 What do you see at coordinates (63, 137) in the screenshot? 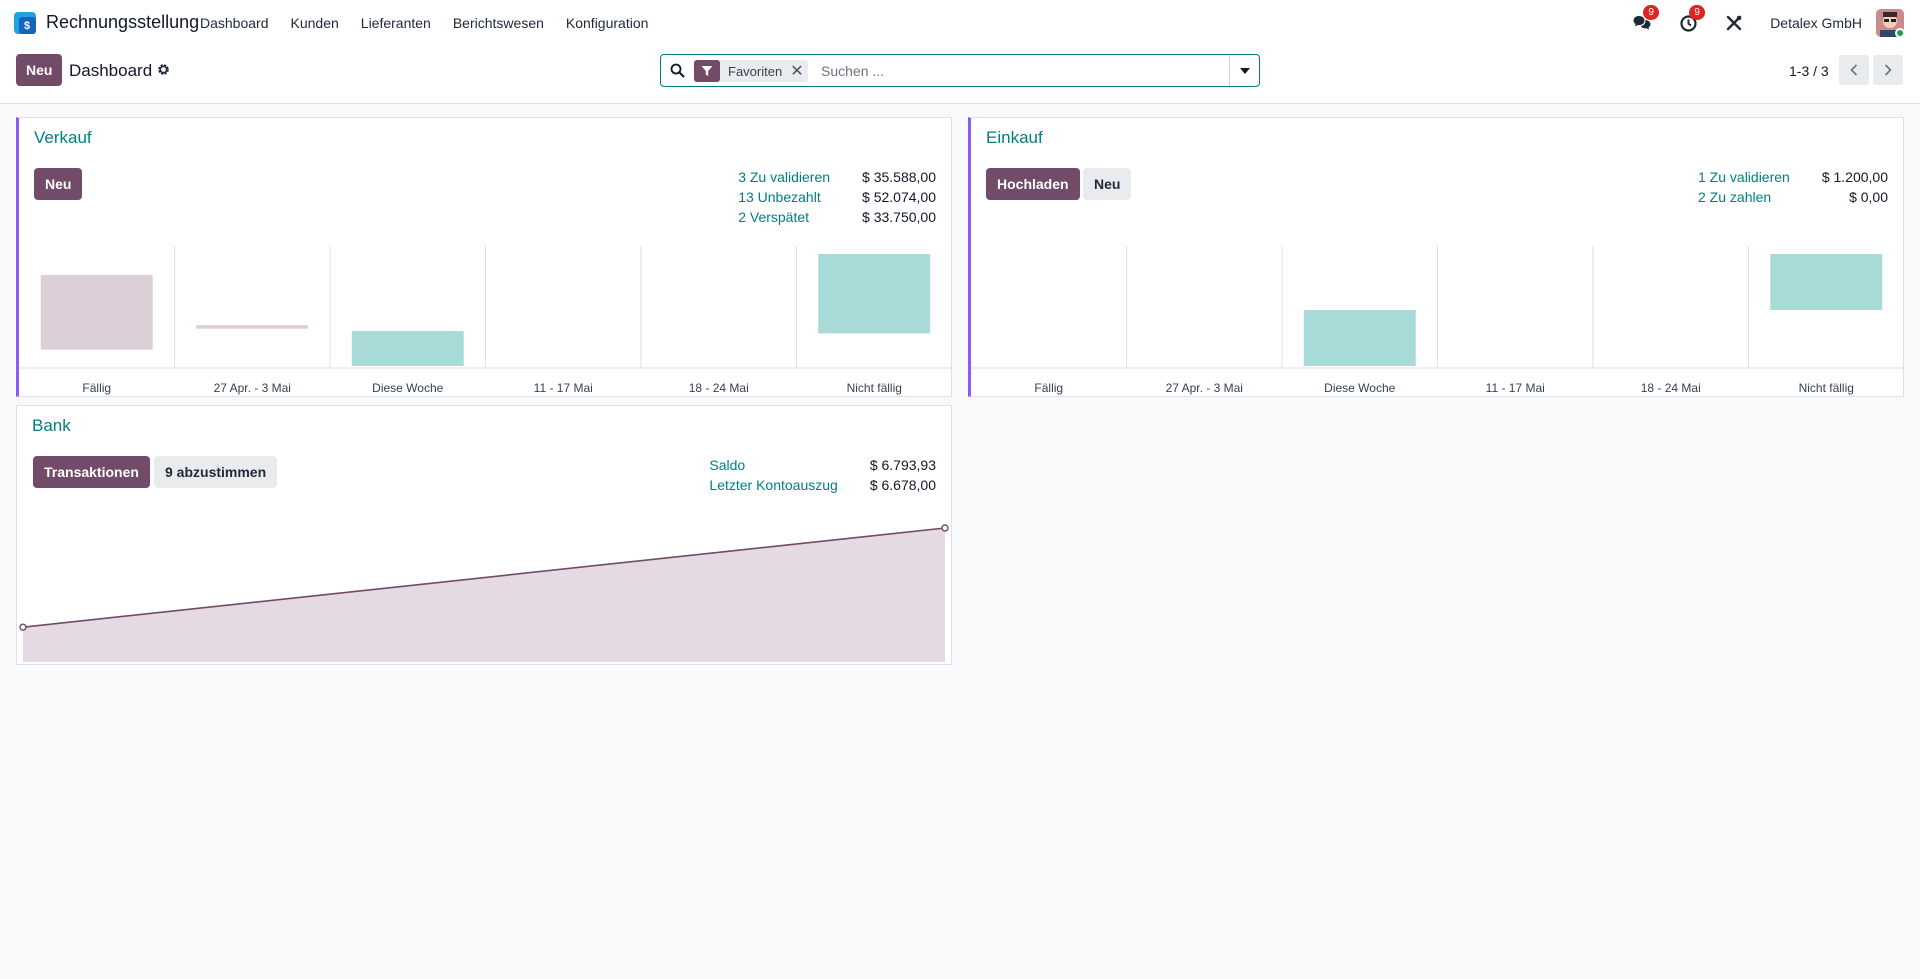
I see `journal-title: Verkauf` at bounding box center [63, 137].